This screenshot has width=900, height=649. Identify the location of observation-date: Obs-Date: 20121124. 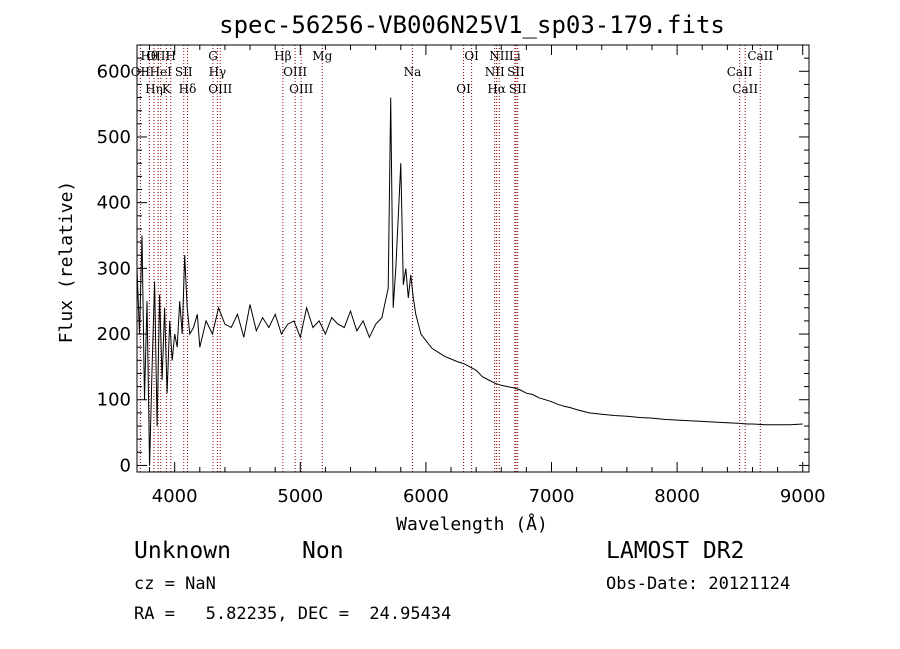
(698, 584).